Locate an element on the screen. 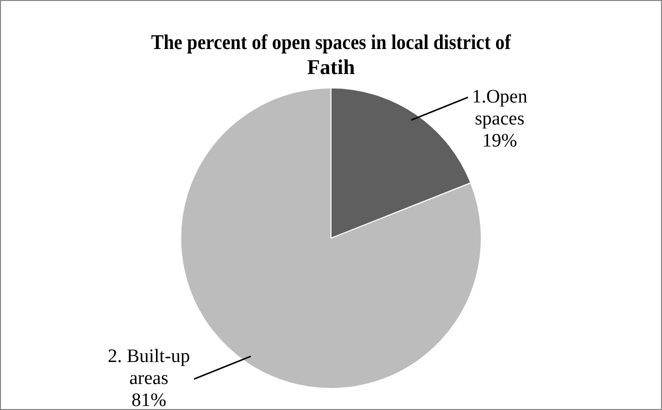  data-label: 19% is located at coordinates (500, 141).